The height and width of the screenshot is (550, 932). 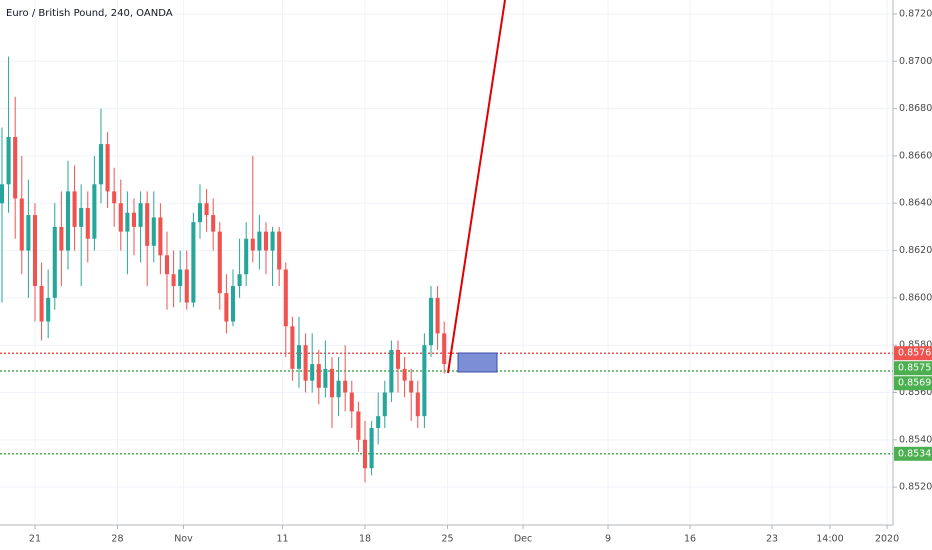 I want to click on price-label: 0.85766, so click(x=915, y=353).